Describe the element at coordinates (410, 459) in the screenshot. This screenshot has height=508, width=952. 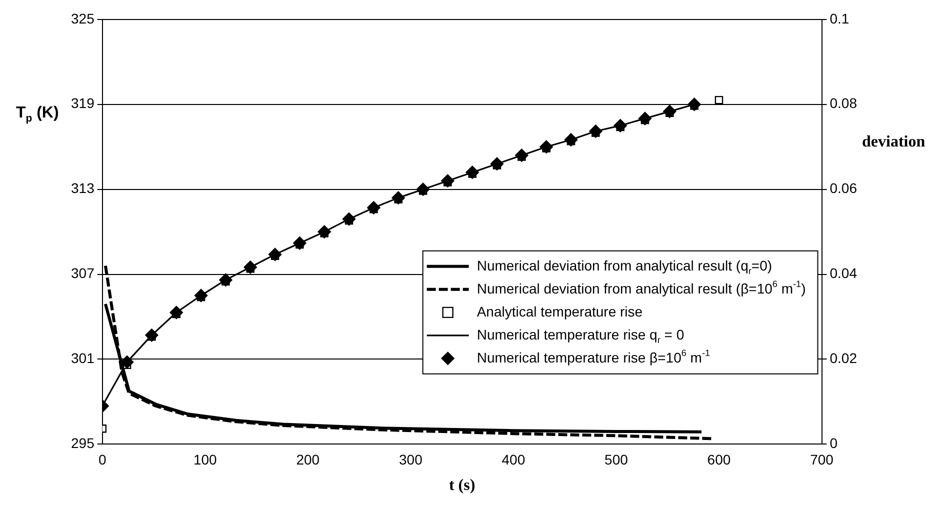
I see `x-tick-label: 300` at that location.